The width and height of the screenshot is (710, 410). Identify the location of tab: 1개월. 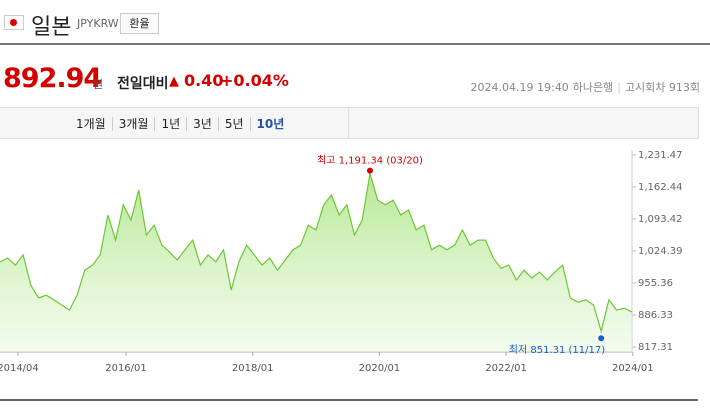
(91, 124).